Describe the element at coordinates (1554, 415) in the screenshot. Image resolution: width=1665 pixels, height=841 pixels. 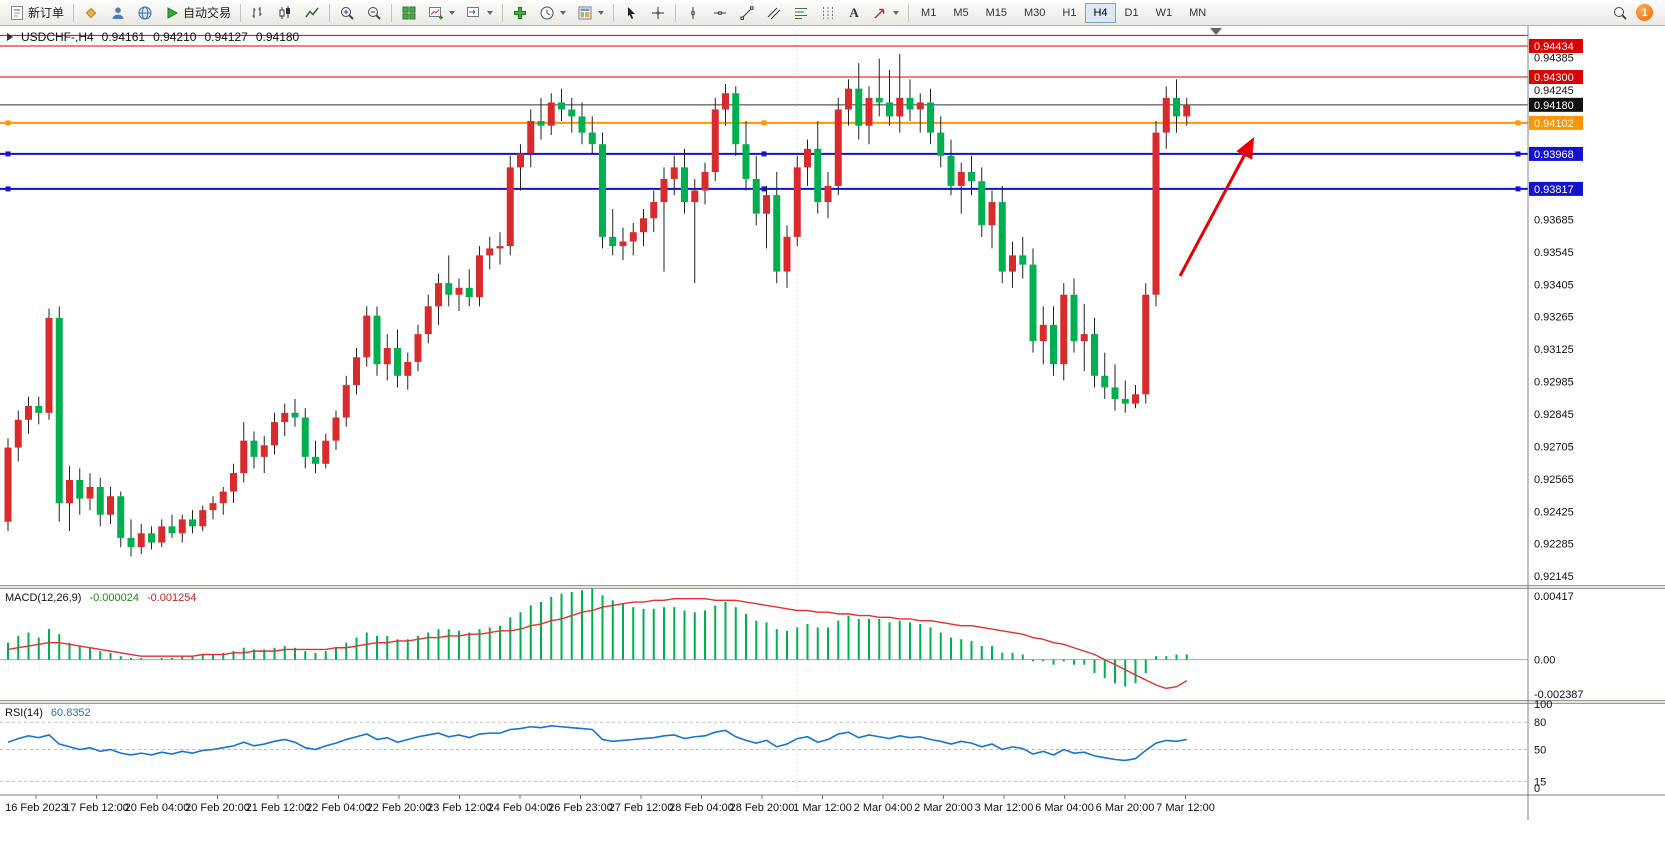
I see `price-tick-label: 0.92845` at that location.